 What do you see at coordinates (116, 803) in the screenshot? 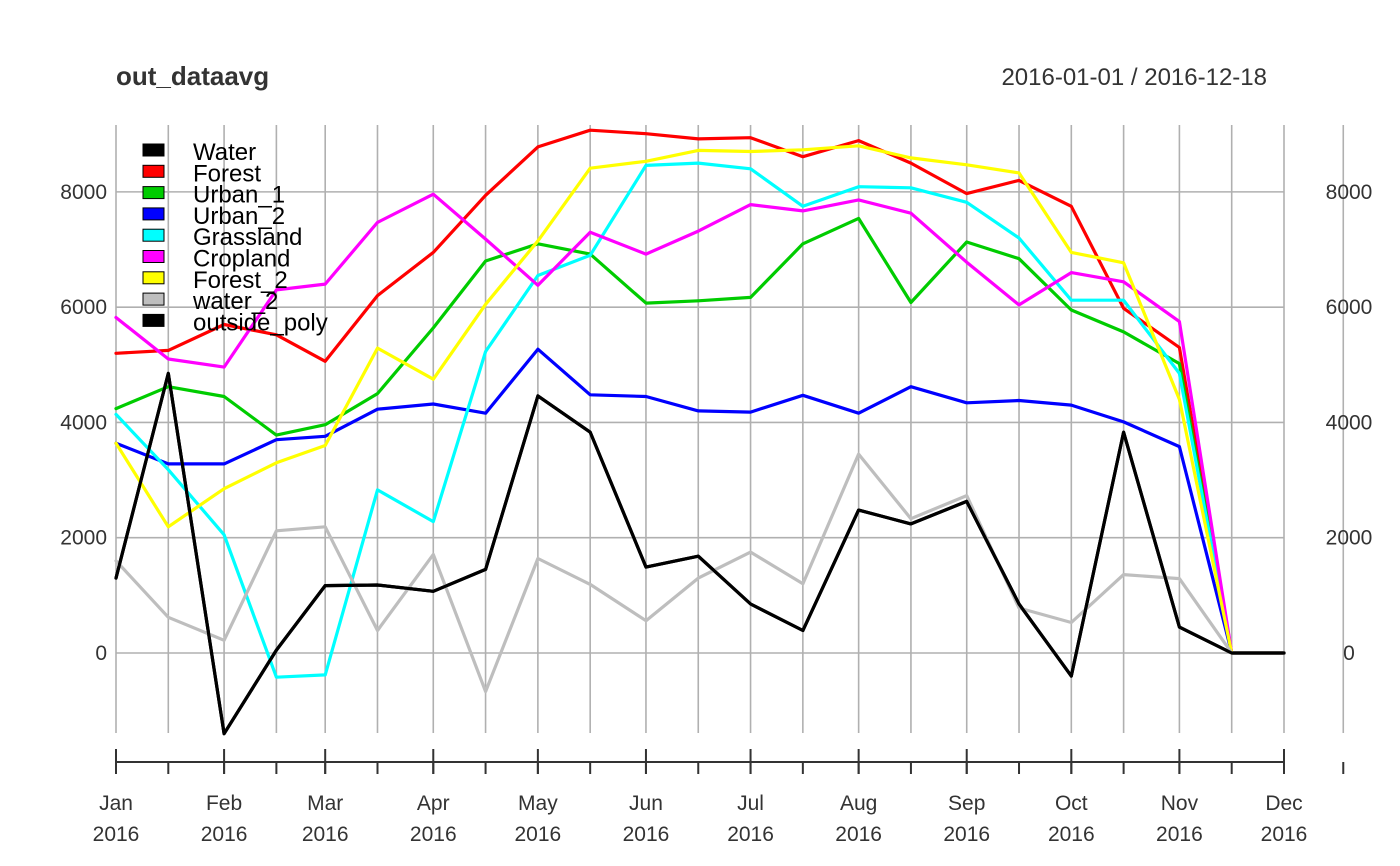
I see `x-tick-label-month: Jan` at bounding box center [116, 803].